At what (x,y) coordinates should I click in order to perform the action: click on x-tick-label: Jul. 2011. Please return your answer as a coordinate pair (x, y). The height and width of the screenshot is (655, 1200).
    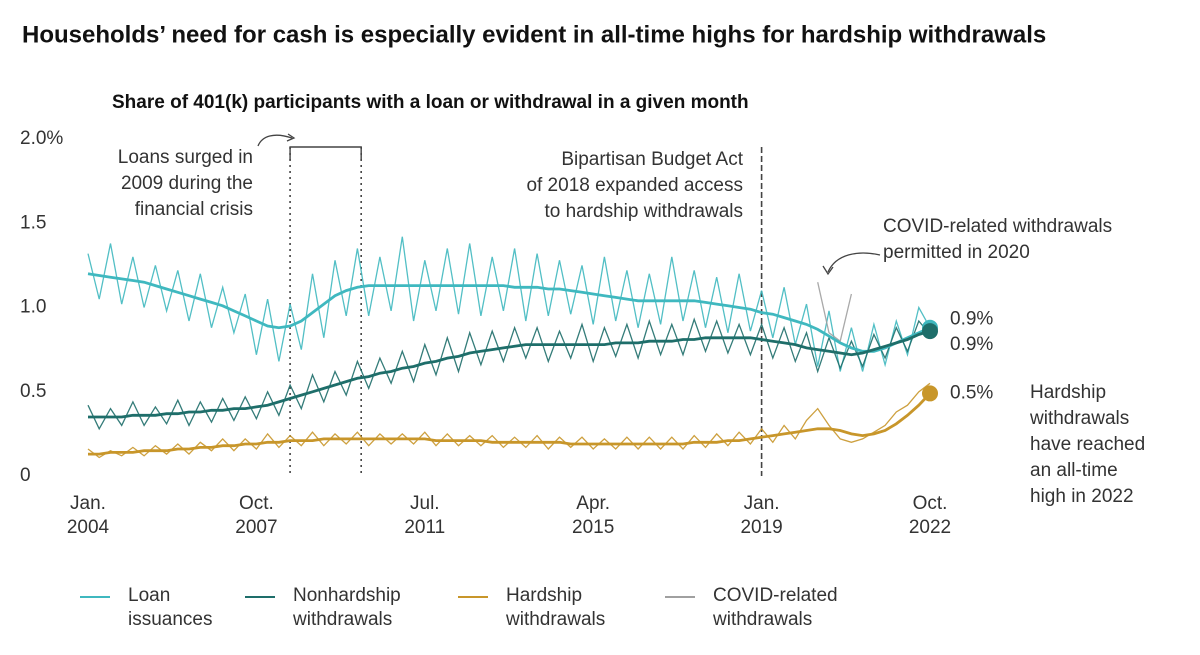
    Looking at the image, I should click on (425, 515).